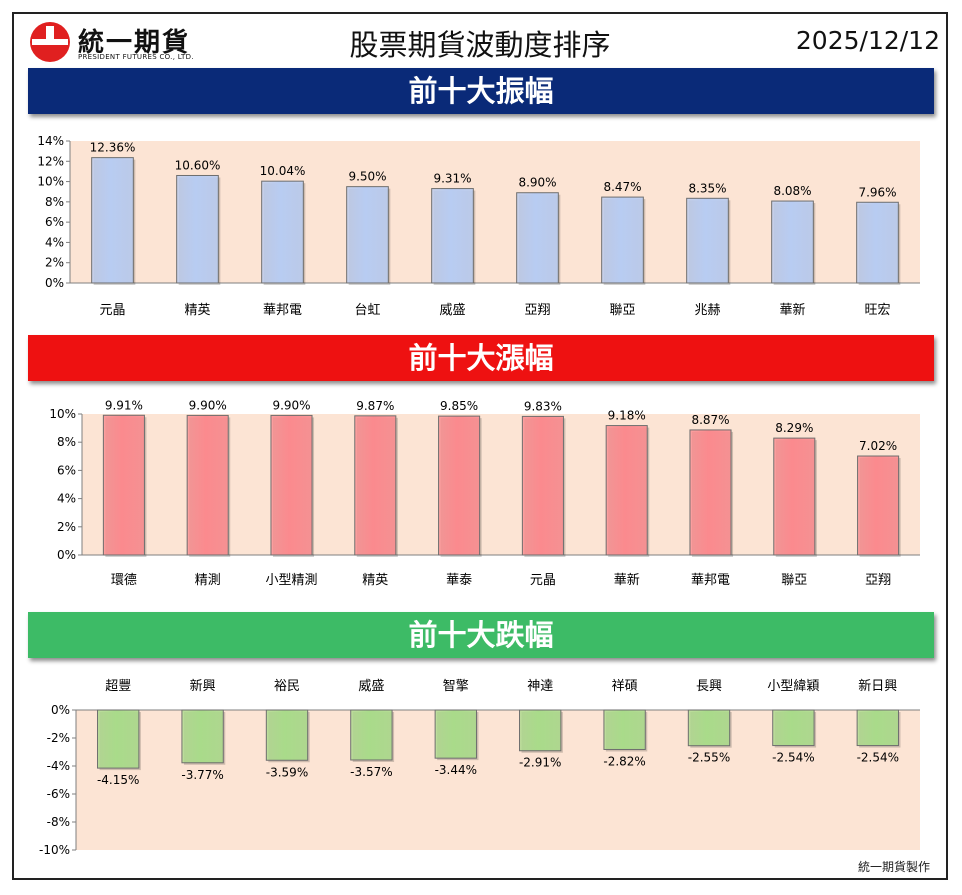  Describe the element at coordinates (291, 580) in the screenshot. I see `category-label: 小型精測` at that location.